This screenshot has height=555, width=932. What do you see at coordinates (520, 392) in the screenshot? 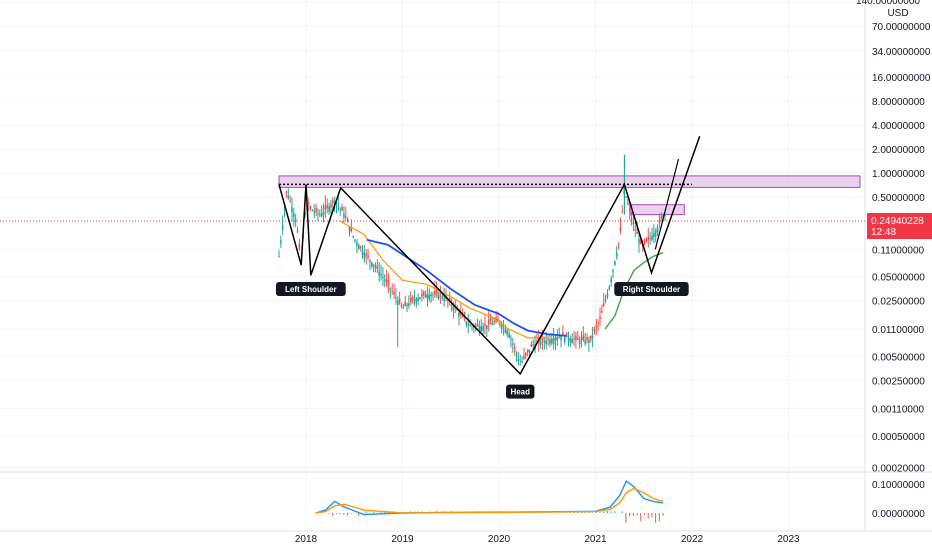
I see `annotation-label: Head` at bounding box center [520, 392].